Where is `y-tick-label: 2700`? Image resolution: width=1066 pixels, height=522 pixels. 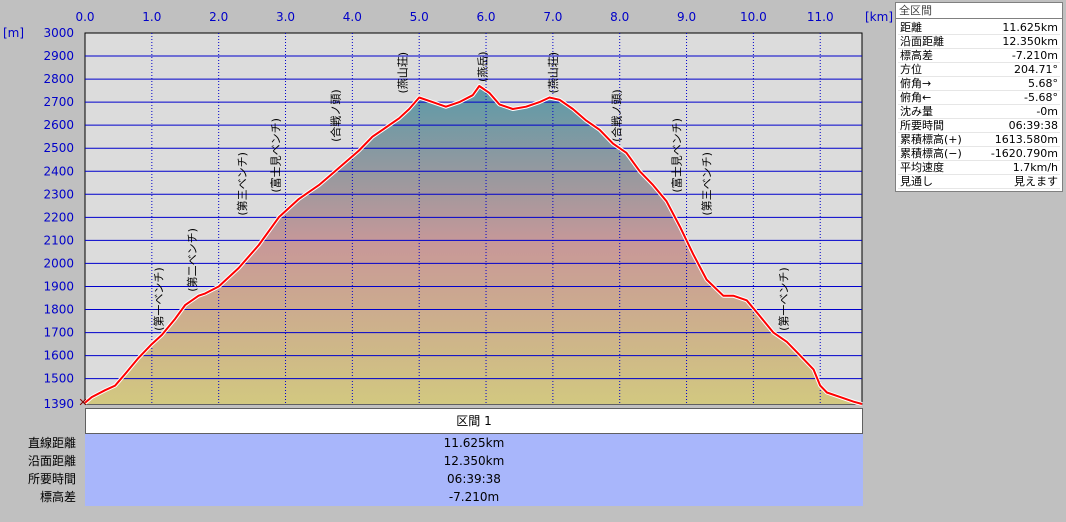
y-tick-label: 2700 is located at coordinates (58, 102).